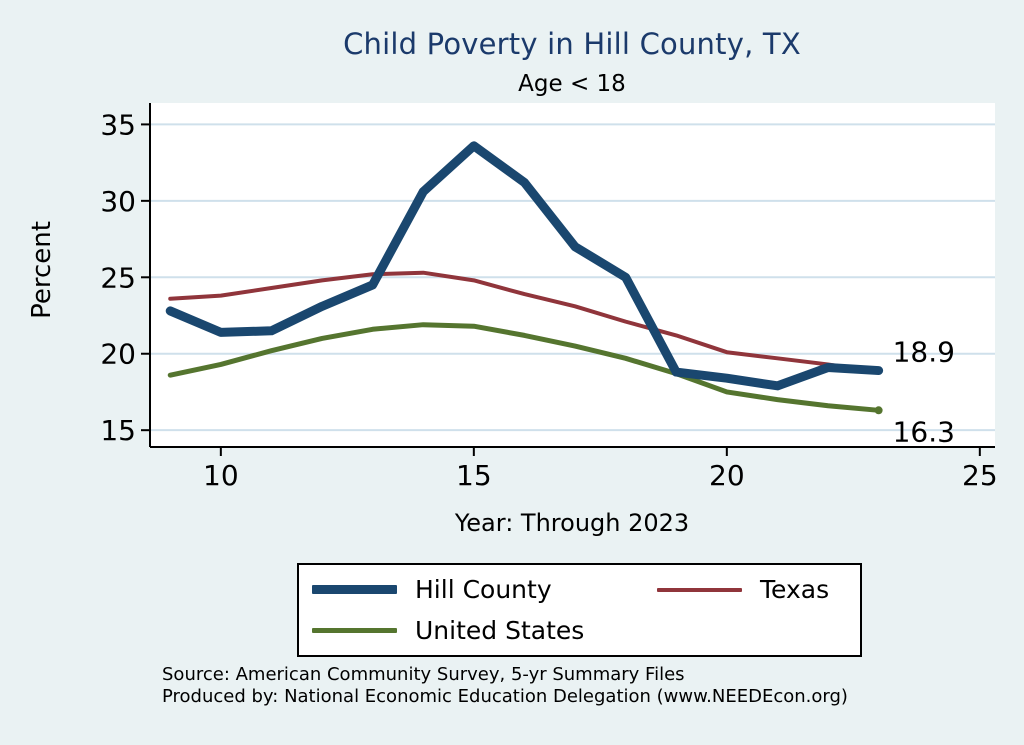 This screenshot has width=1024, height=745. What do you see at coordinates (354, 630) in the screenshot?
I see `united-states-line-swatch` at bounding box center [354, 630].